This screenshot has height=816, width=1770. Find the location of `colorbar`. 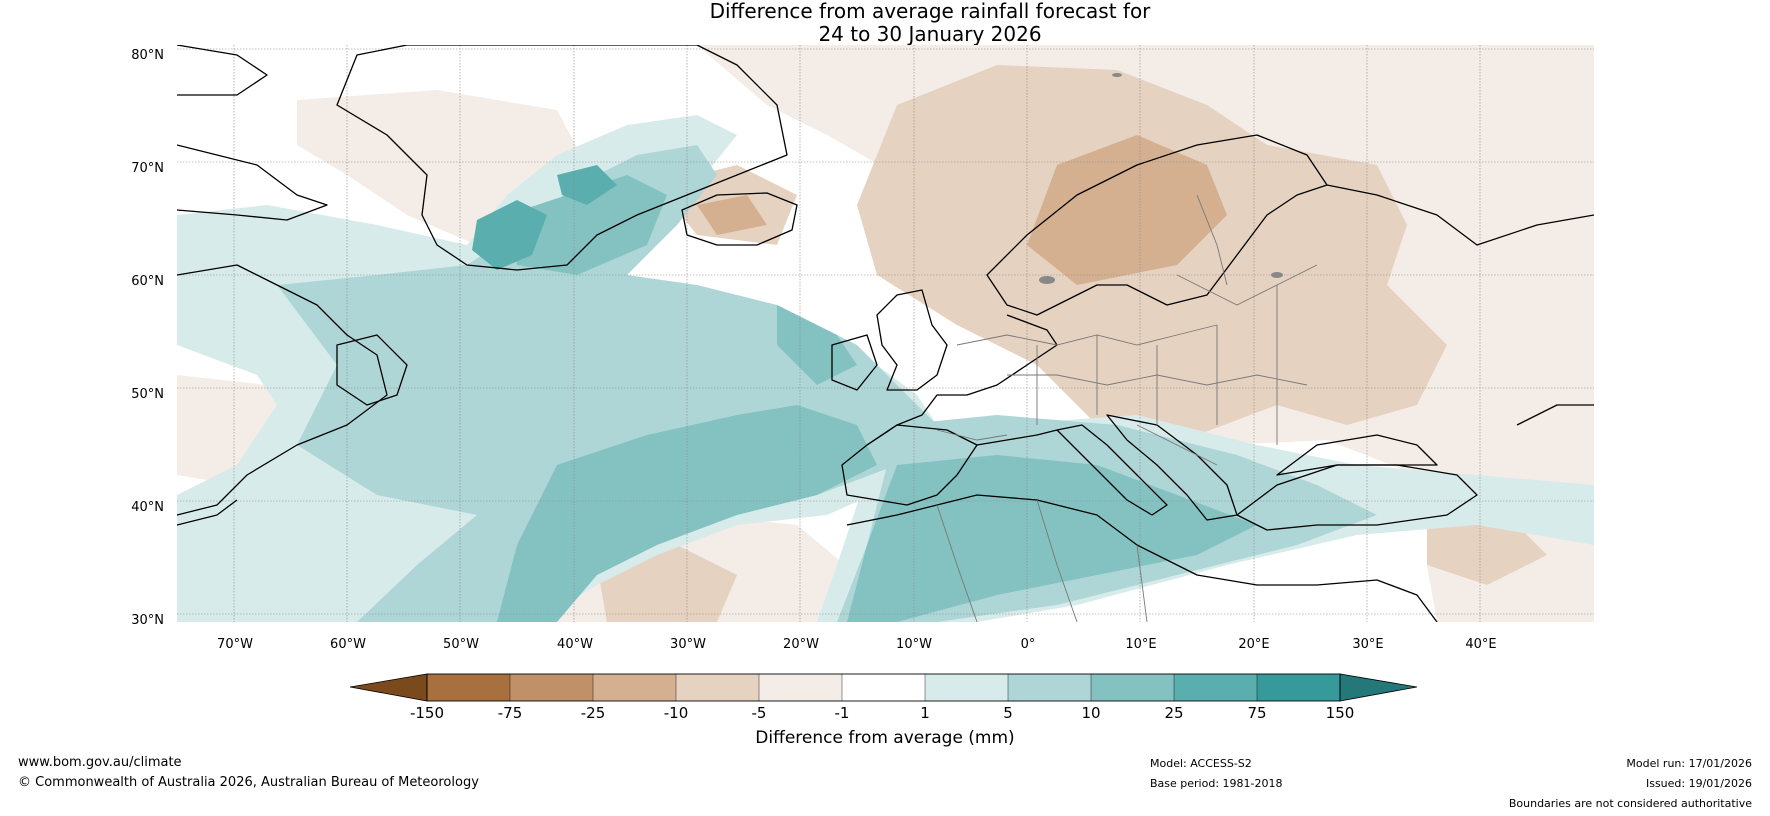

colorbar is located at coordinates (884, 687).